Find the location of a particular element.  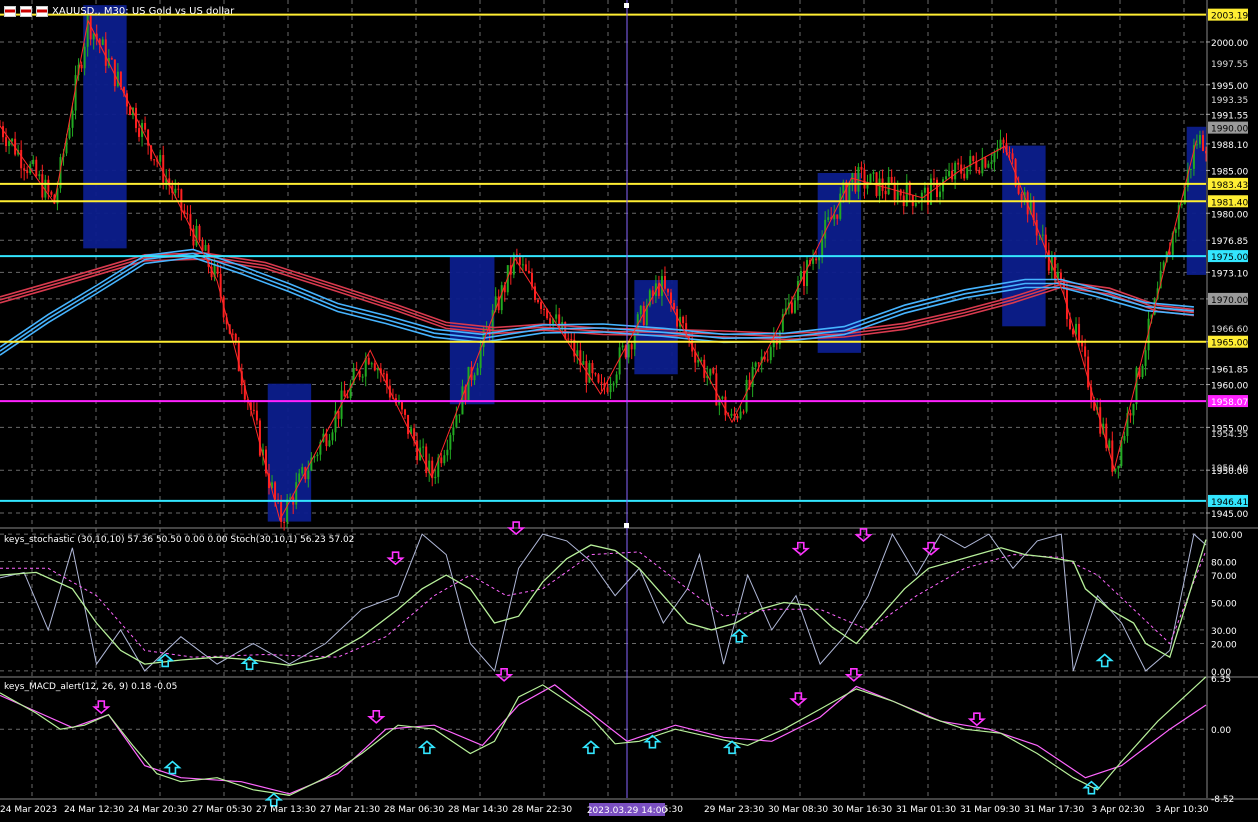

time-tick-label: 31 Mar 09:30 is located at coordinates (990, 810).